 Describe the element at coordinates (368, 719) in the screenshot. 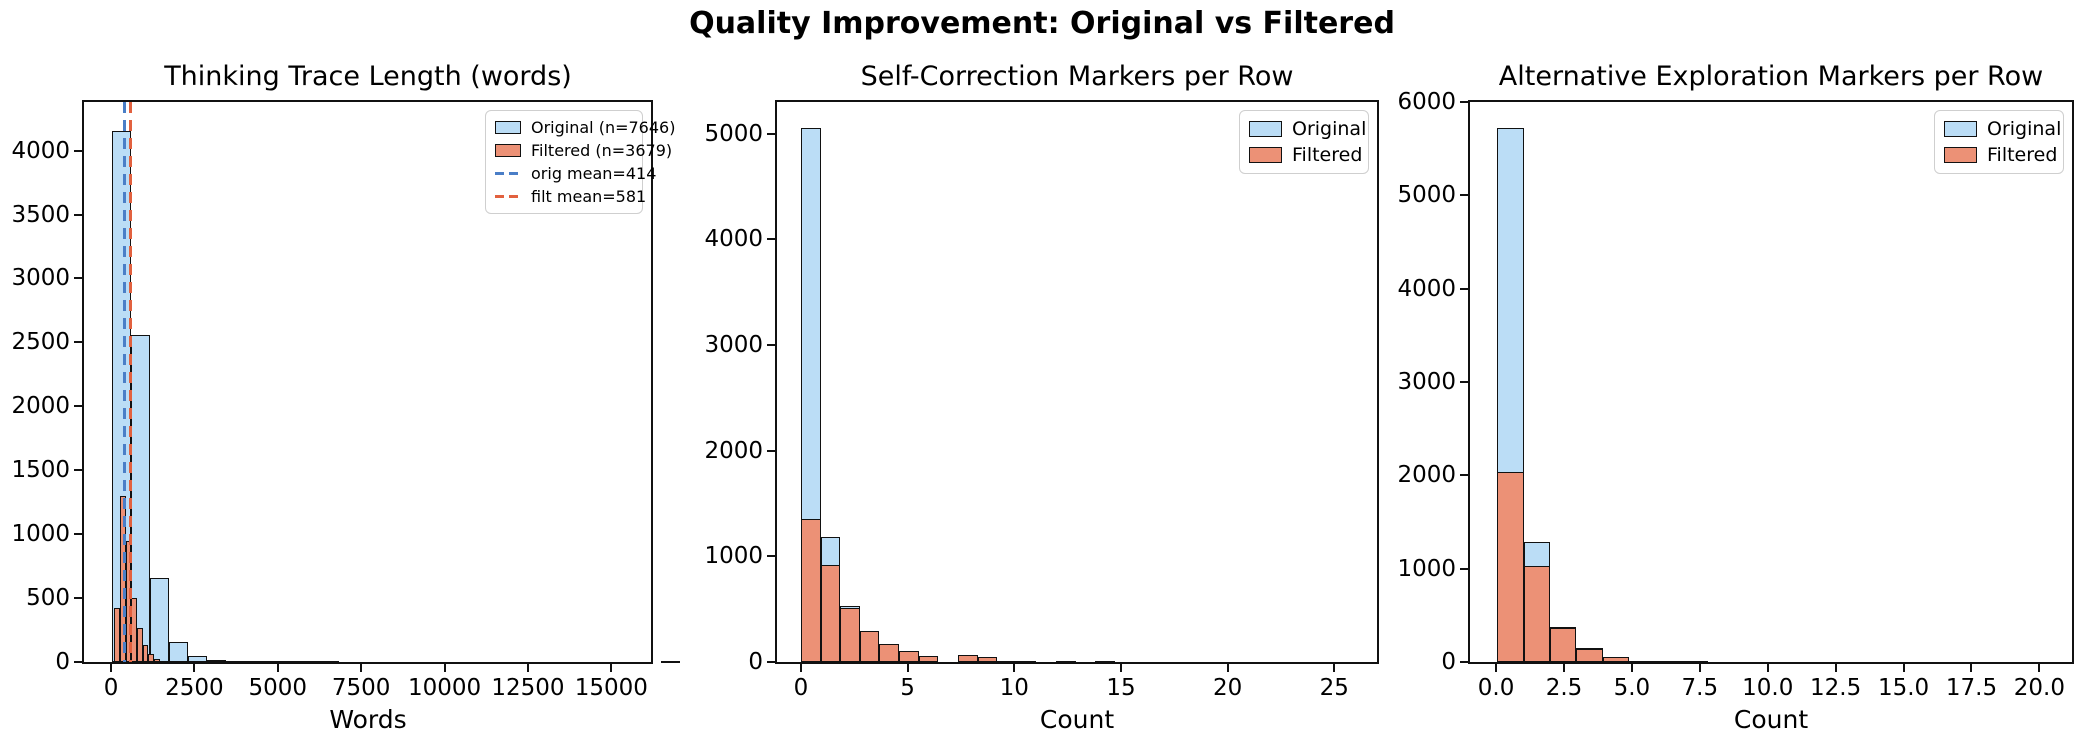

I see `x-axis-label-words: Words` at that location.